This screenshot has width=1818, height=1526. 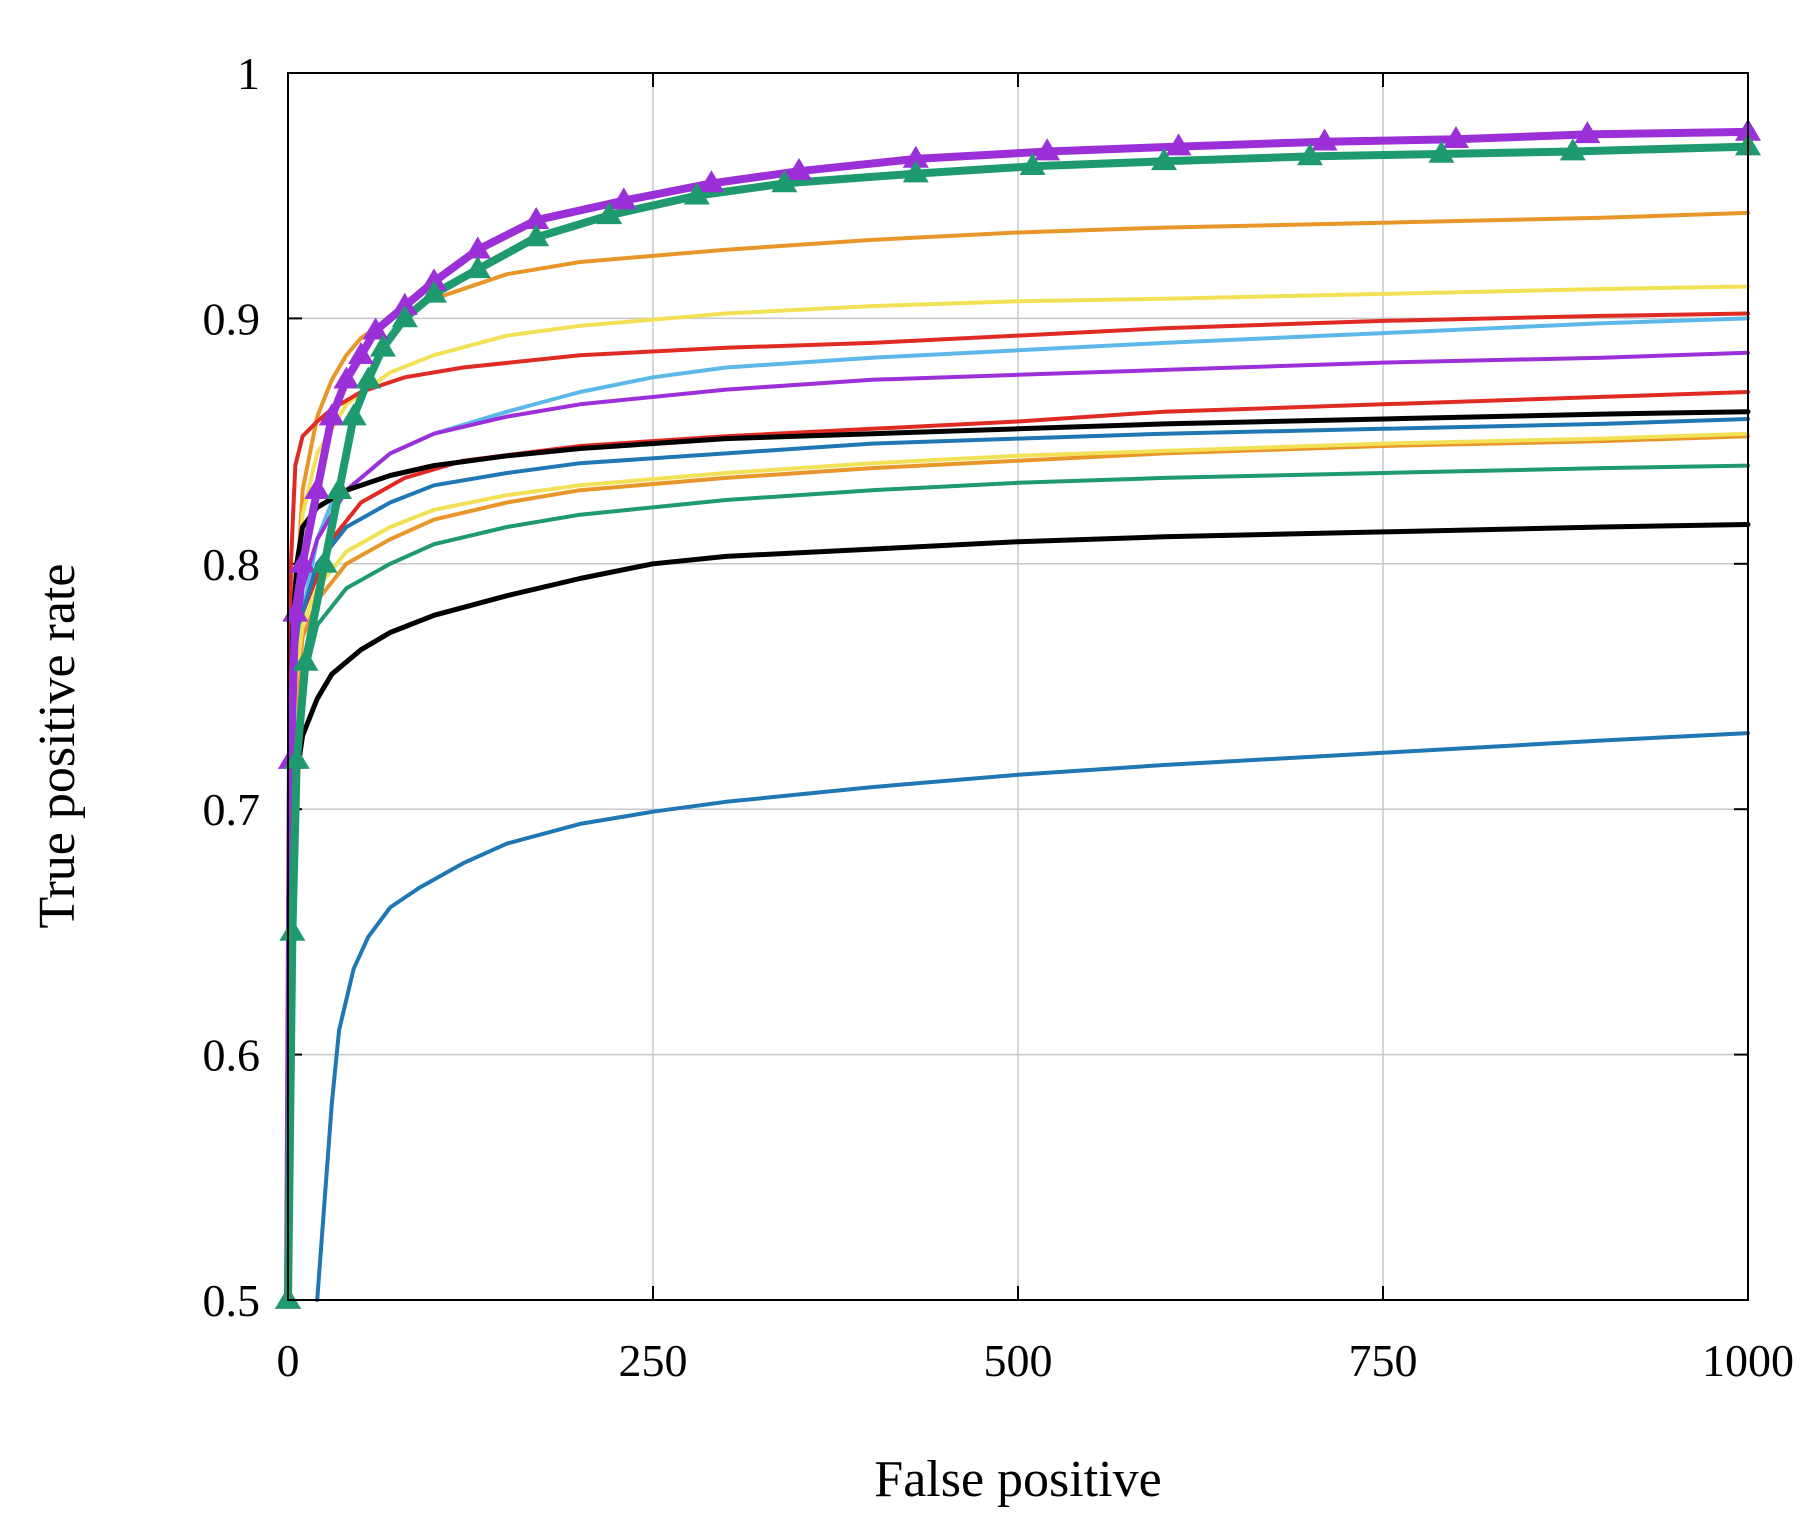 I want to click on y-tick-label: 0.7, so click(x=232, y=809).